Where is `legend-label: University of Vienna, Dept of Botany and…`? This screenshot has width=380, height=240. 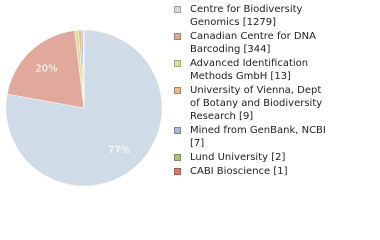
legend-label: University of Vienna, Dept of Botany and… is located at coordinates (256, 103).